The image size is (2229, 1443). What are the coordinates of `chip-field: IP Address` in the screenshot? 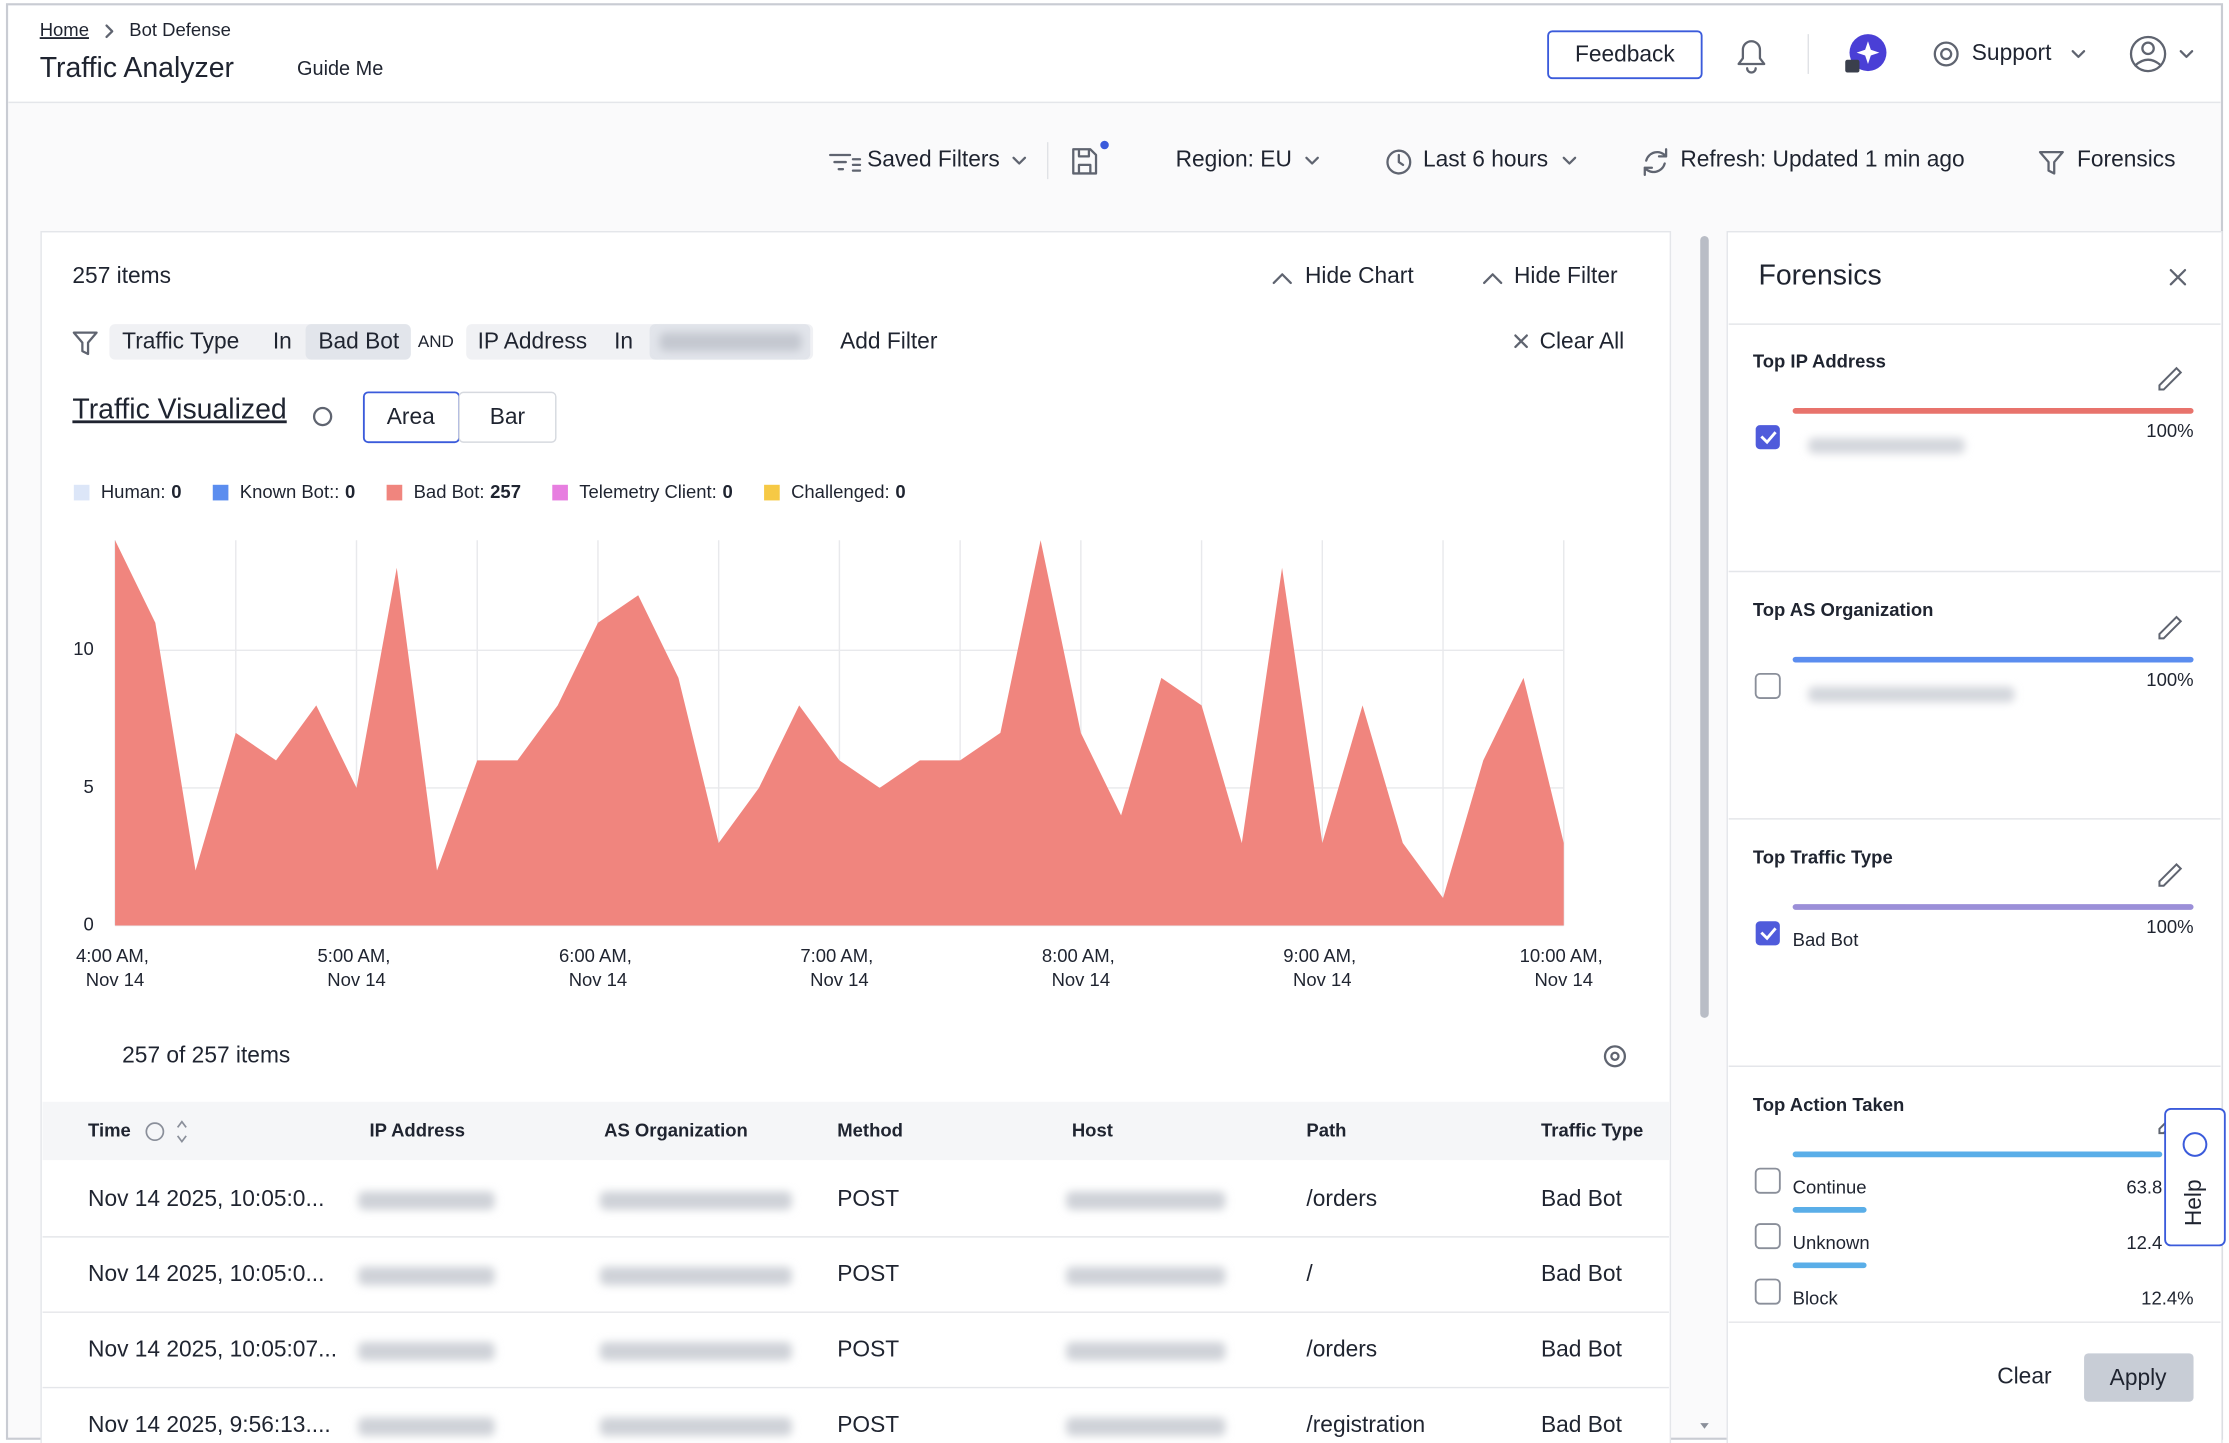 It's located at (533, 341).